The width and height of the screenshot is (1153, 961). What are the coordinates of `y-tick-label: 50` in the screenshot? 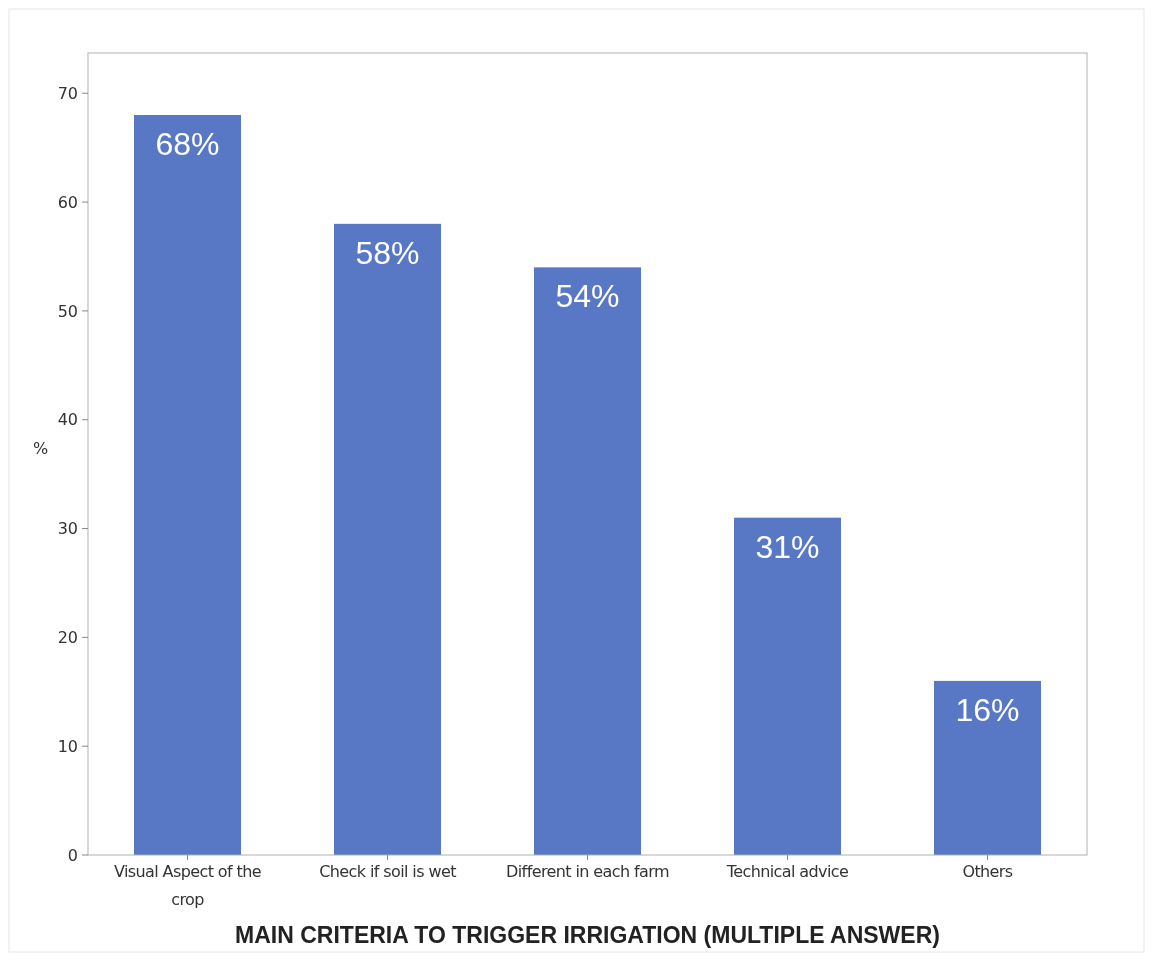 It's located at (67, 311).